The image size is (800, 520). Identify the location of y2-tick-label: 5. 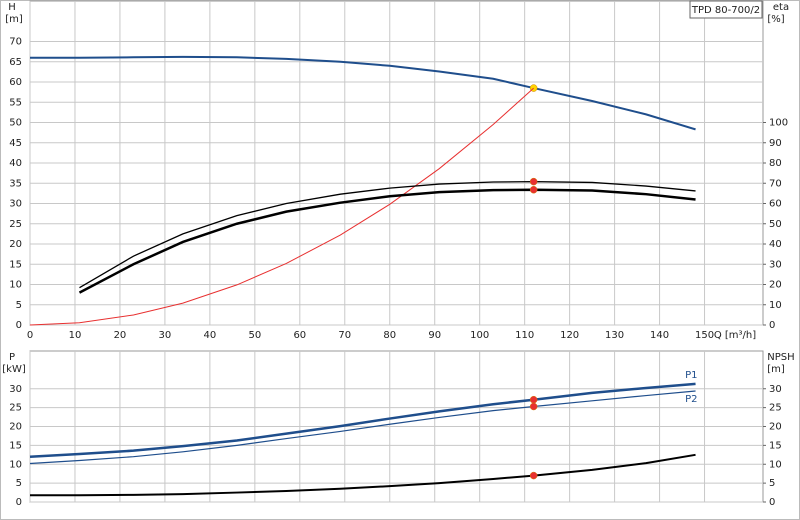
(772, 483).